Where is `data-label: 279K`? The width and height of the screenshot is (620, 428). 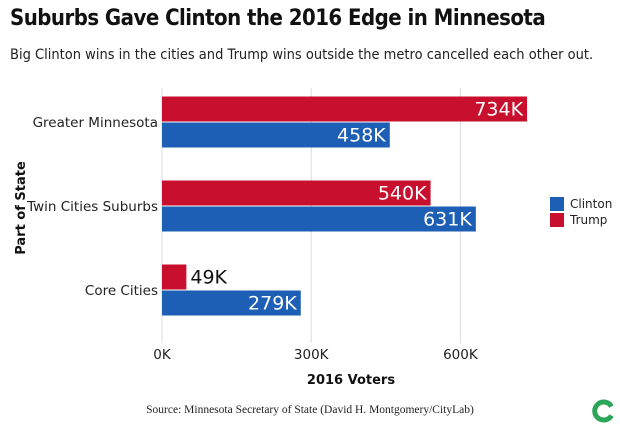
data-label: 279K is located at coordinates (272, 304).